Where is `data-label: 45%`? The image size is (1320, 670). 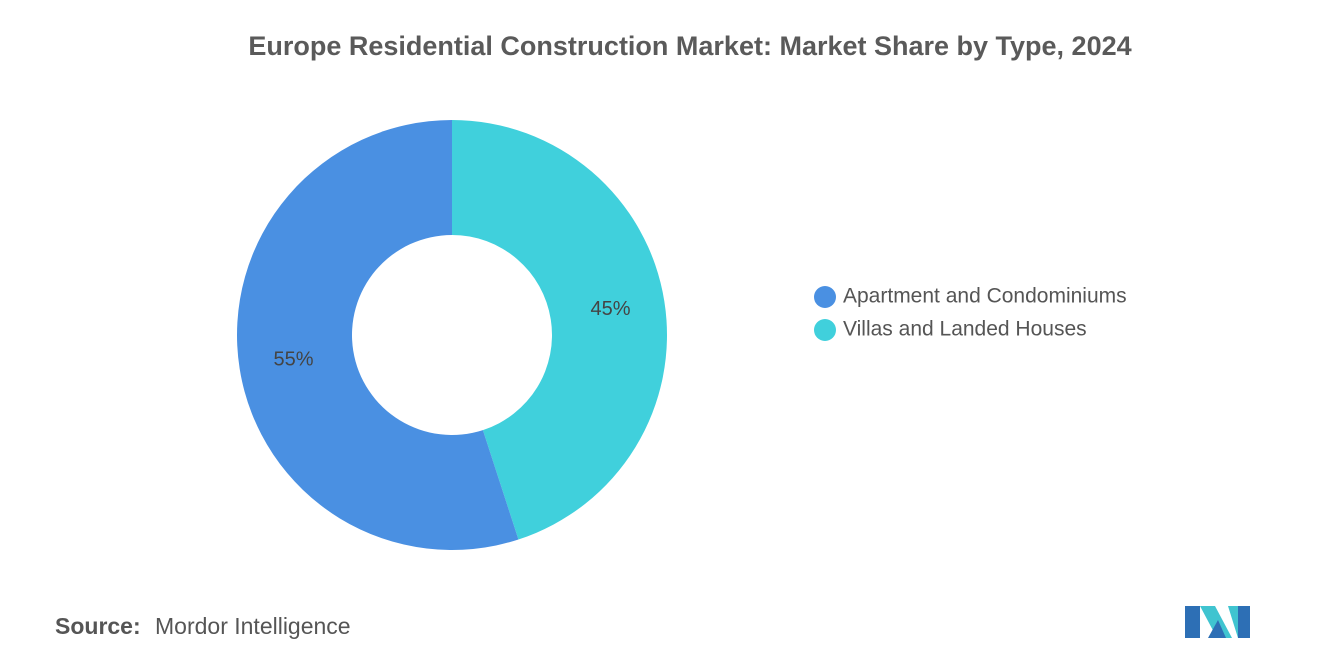 data-label: 45% is located at coordinates (611, 309).